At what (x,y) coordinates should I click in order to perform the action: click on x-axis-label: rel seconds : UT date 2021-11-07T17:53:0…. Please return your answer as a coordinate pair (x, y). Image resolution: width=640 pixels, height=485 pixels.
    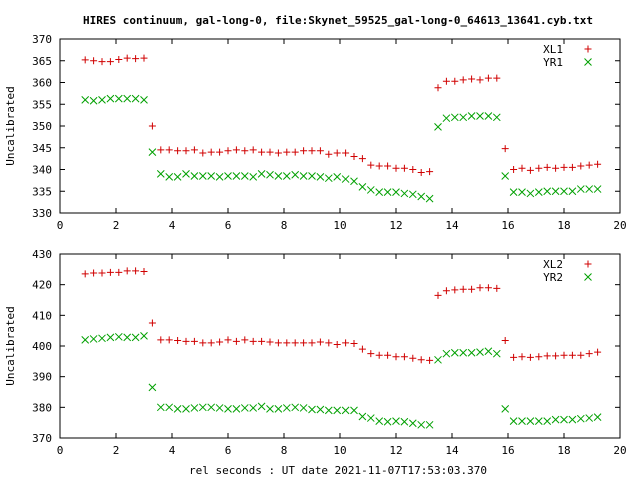
    Looking at the image, I should click on (338, 470).